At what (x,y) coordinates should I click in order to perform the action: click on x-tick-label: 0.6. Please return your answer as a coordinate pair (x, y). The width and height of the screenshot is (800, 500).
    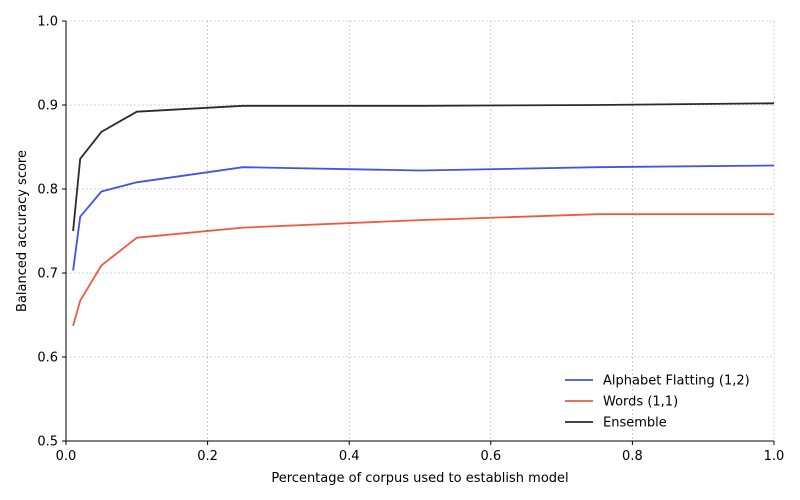
    Looking at the image, I should click on (490, 456).